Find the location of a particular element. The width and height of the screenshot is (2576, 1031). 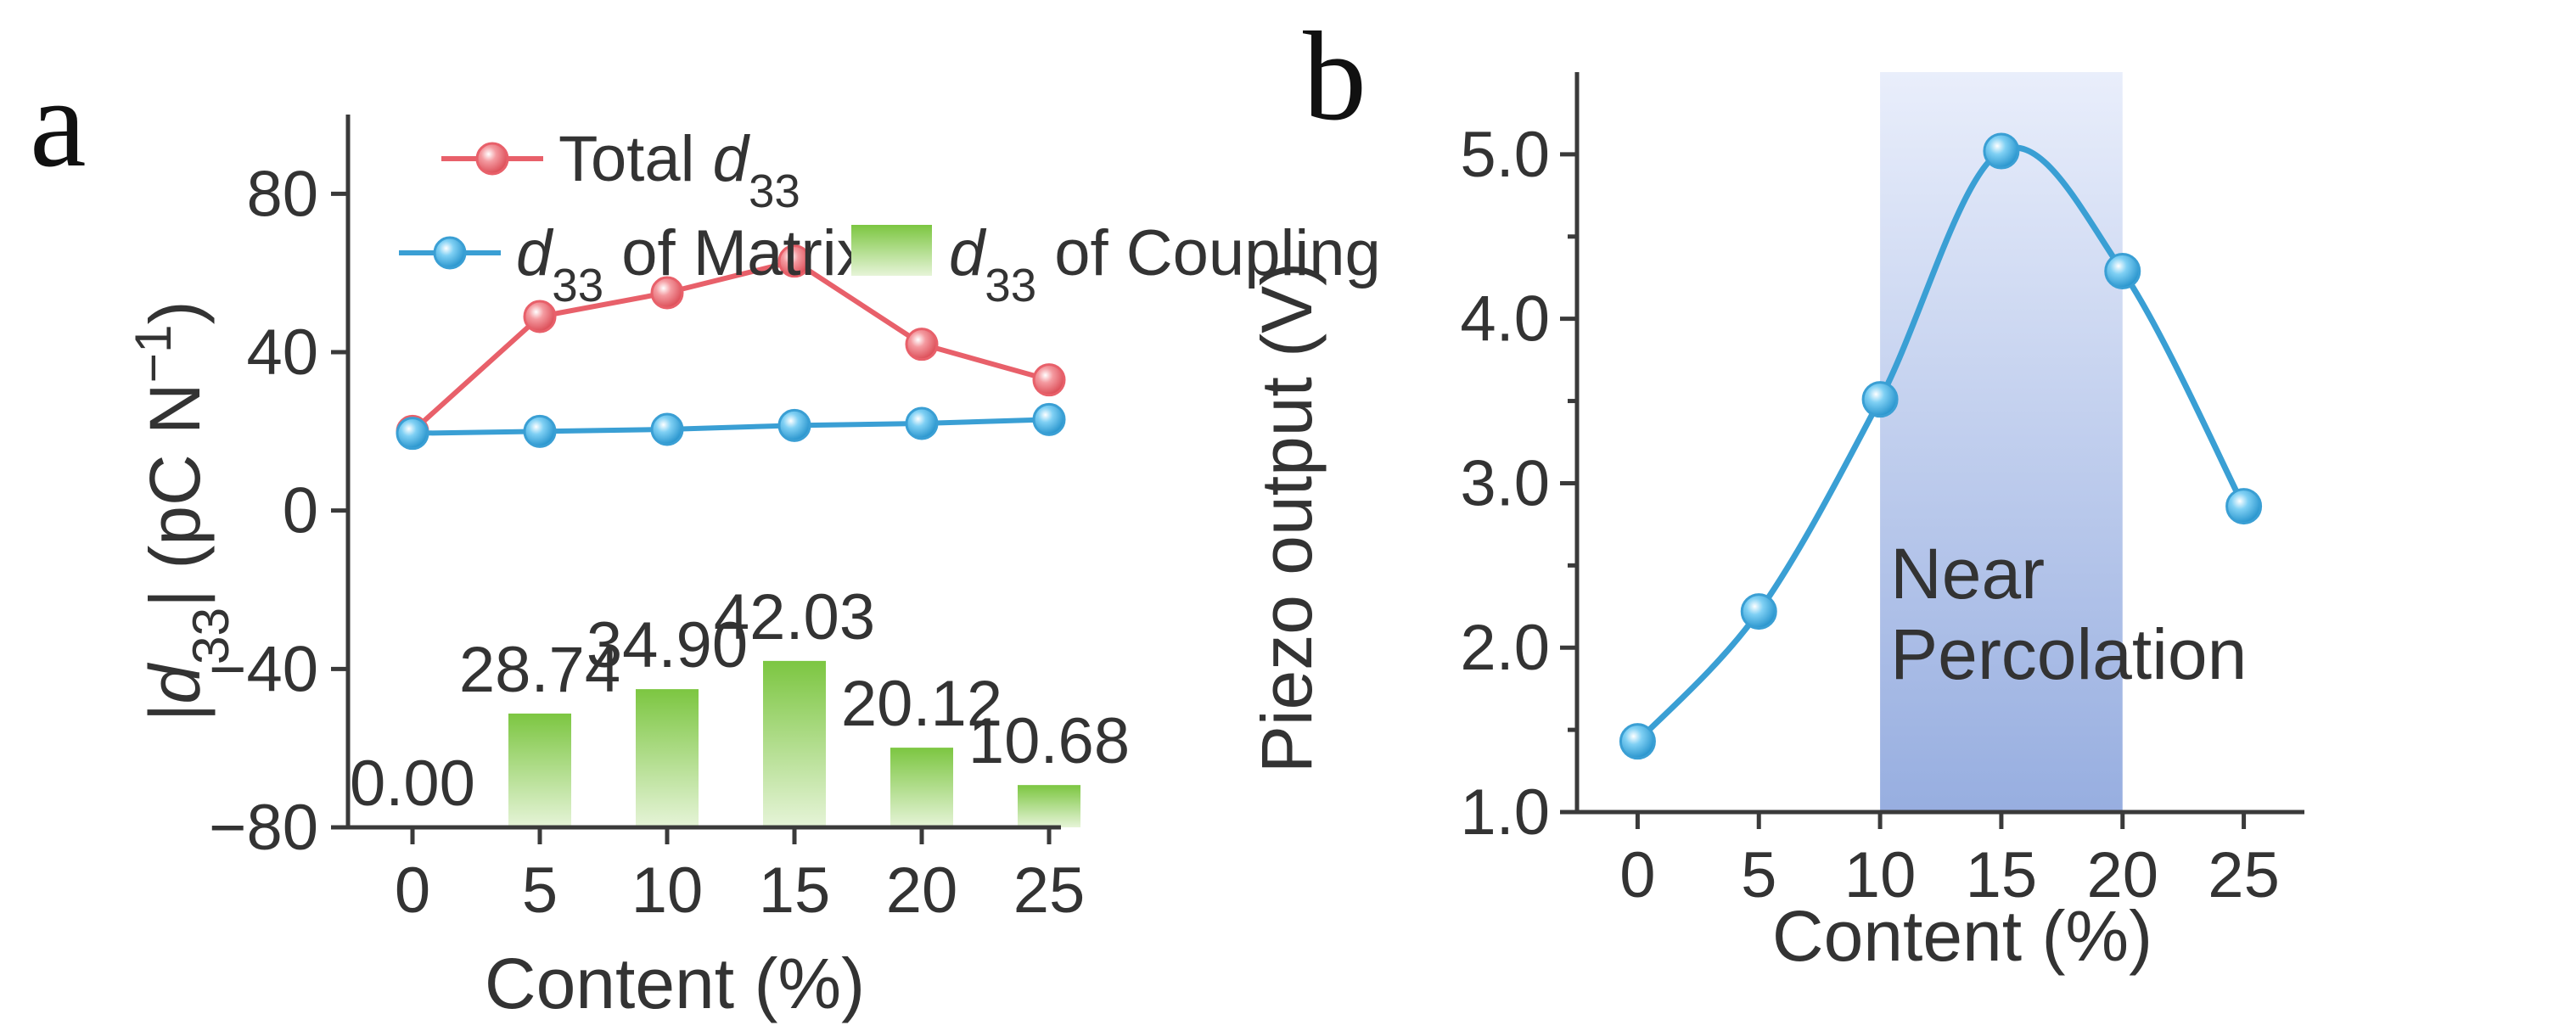

b-x-tick-label: 5 is located at coordinates (1759, 875).